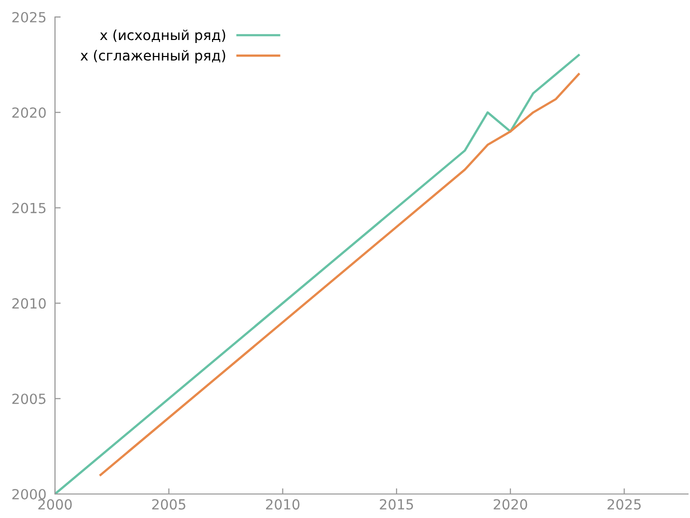 Image resolution: width=690 pixels, height=518 pixels. What do you see at coordinates (29, 303) in the screenshot?
I see `y-tick-label: 2010` at bounding box center [29, 303].